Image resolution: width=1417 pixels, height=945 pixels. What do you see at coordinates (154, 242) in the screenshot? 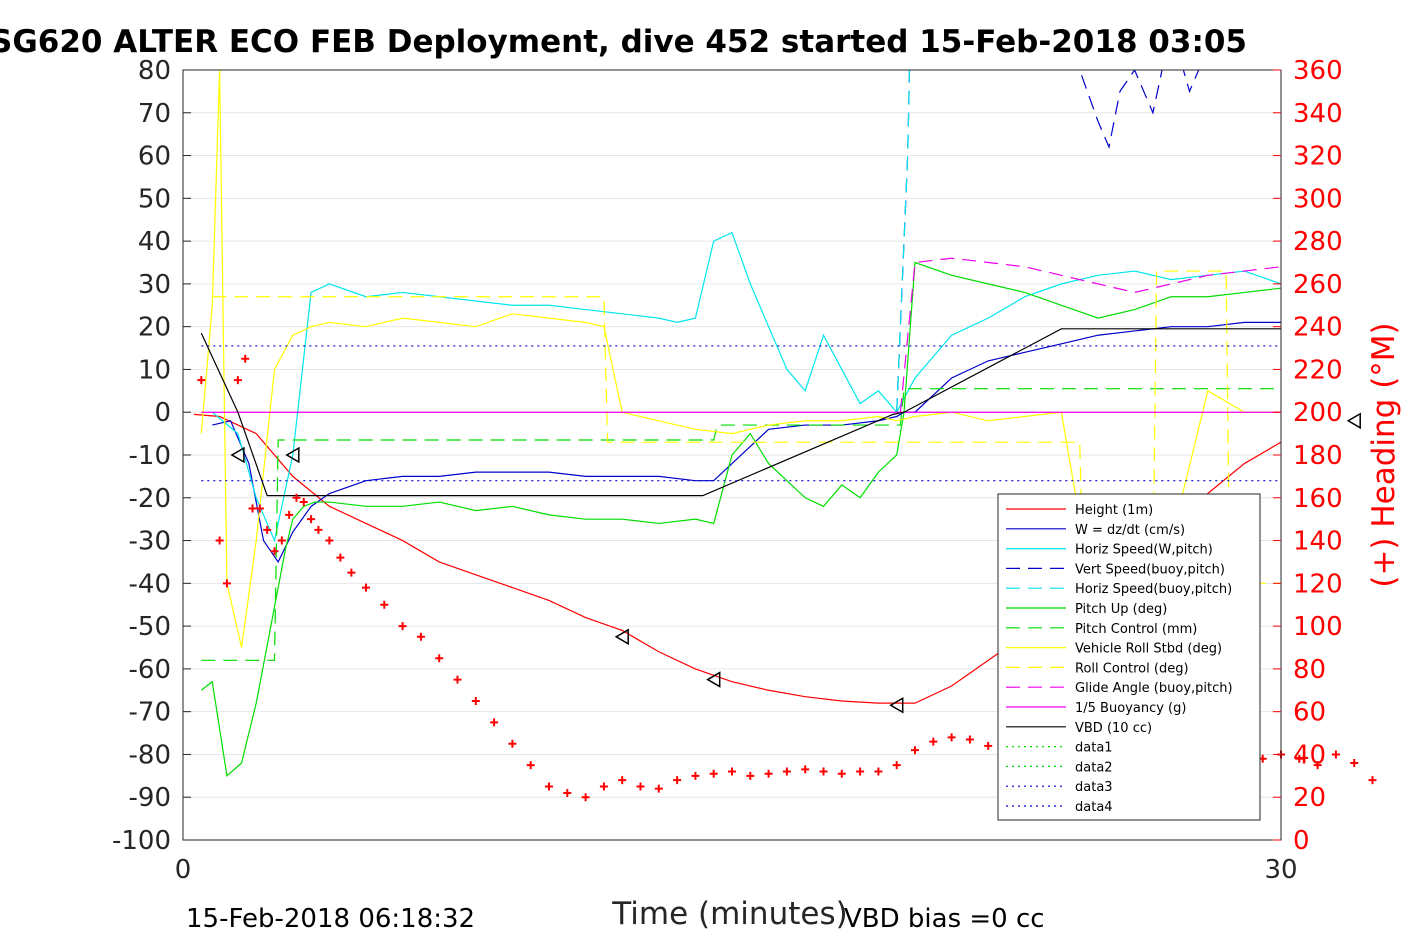
I see `y-tick-label: 40` at bounding box center [154, 242].